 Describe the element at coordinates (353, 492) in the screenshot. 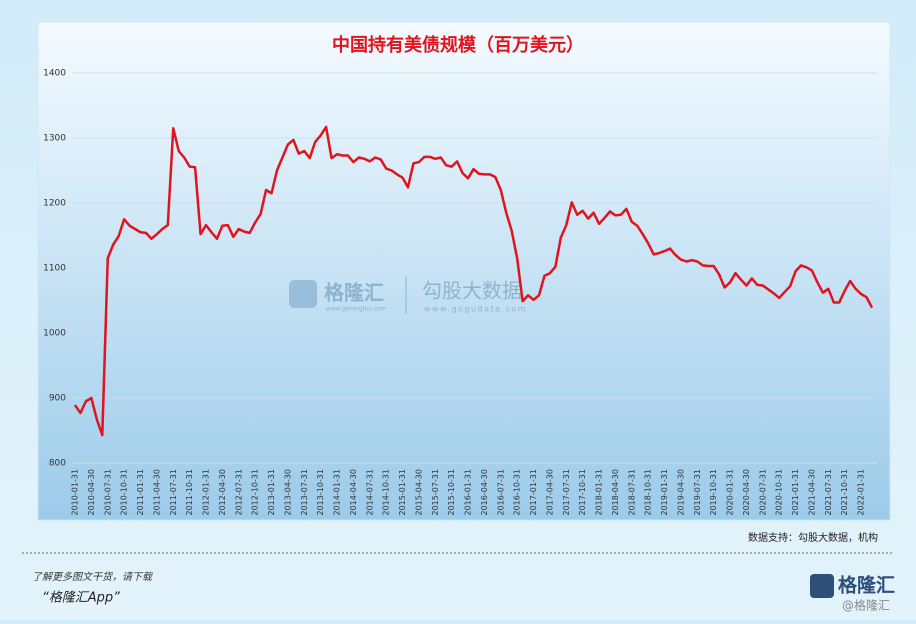

I see `x-tick-label: 2014-04-30` at that location.